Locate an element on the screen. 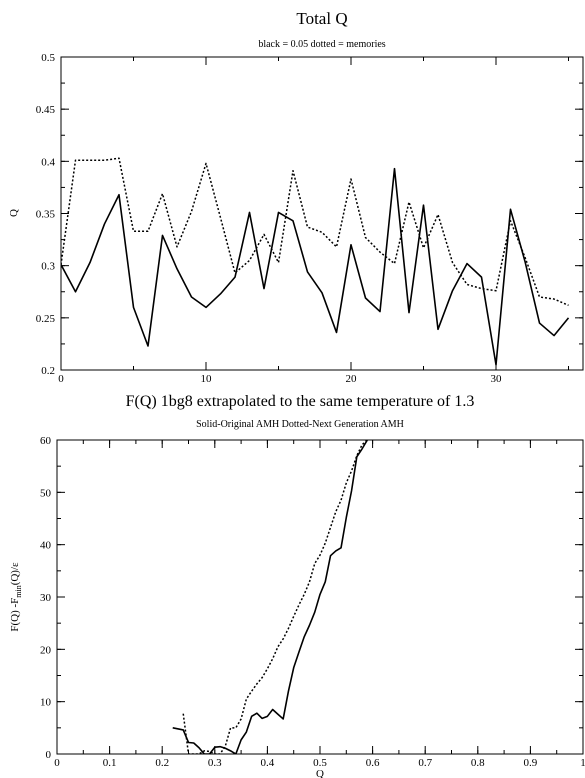 The image size is (585, 778). chart2-y-tick-label: 20 is located at coordinates (46, 650).